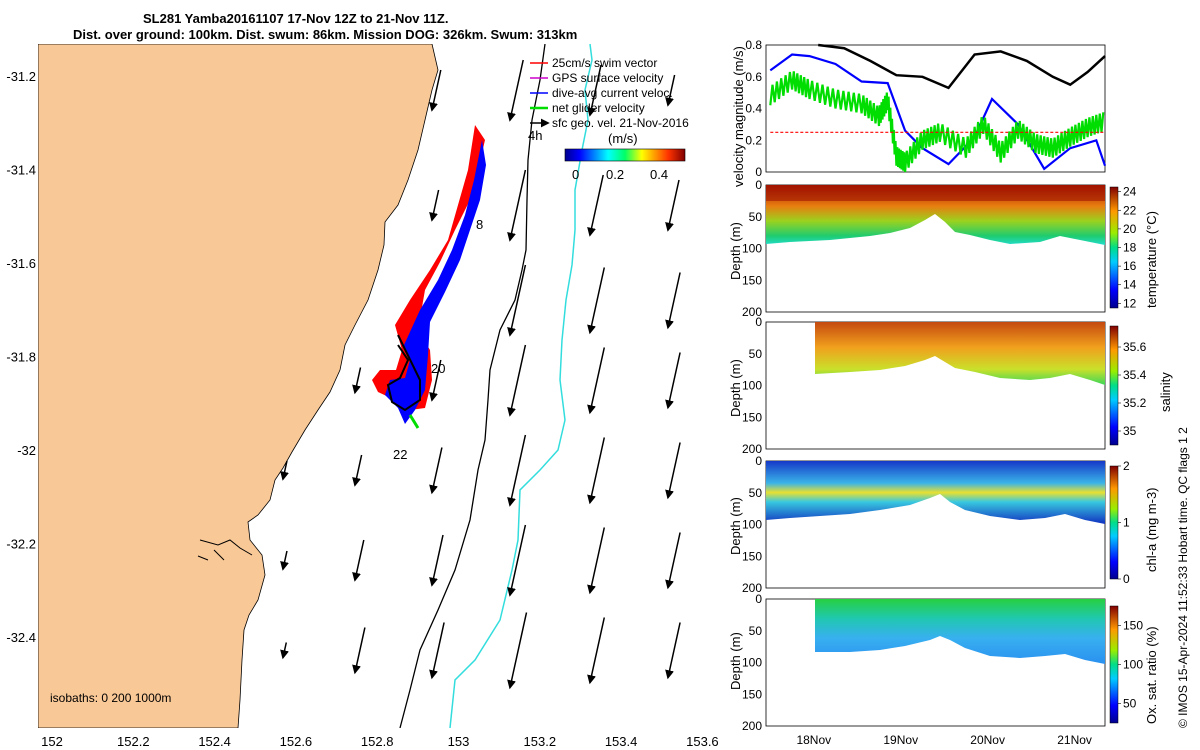 Image resolution: width=1200 pixels, height=750 pixels. Describe the element at coordinates (607, 78) in the screenshot. I see `legend-gps-velocity: GPS surface velocity` at that location.